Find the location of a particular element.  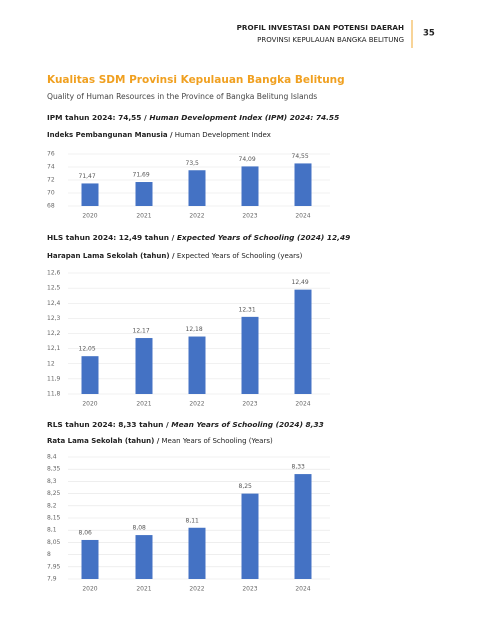

value-label: 8,25 is located at coordinates (246, 486).